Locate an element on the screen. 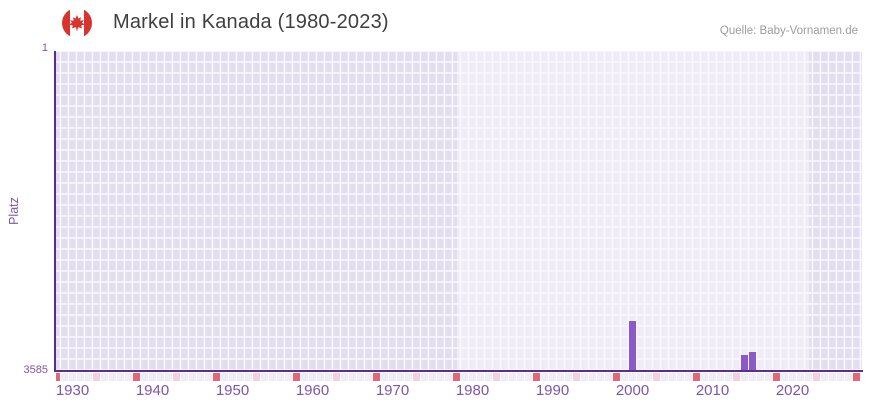 The width and height of the screenshot is (873, 412). axis-marker-plain-1935 is located at coordinates (112, 376).